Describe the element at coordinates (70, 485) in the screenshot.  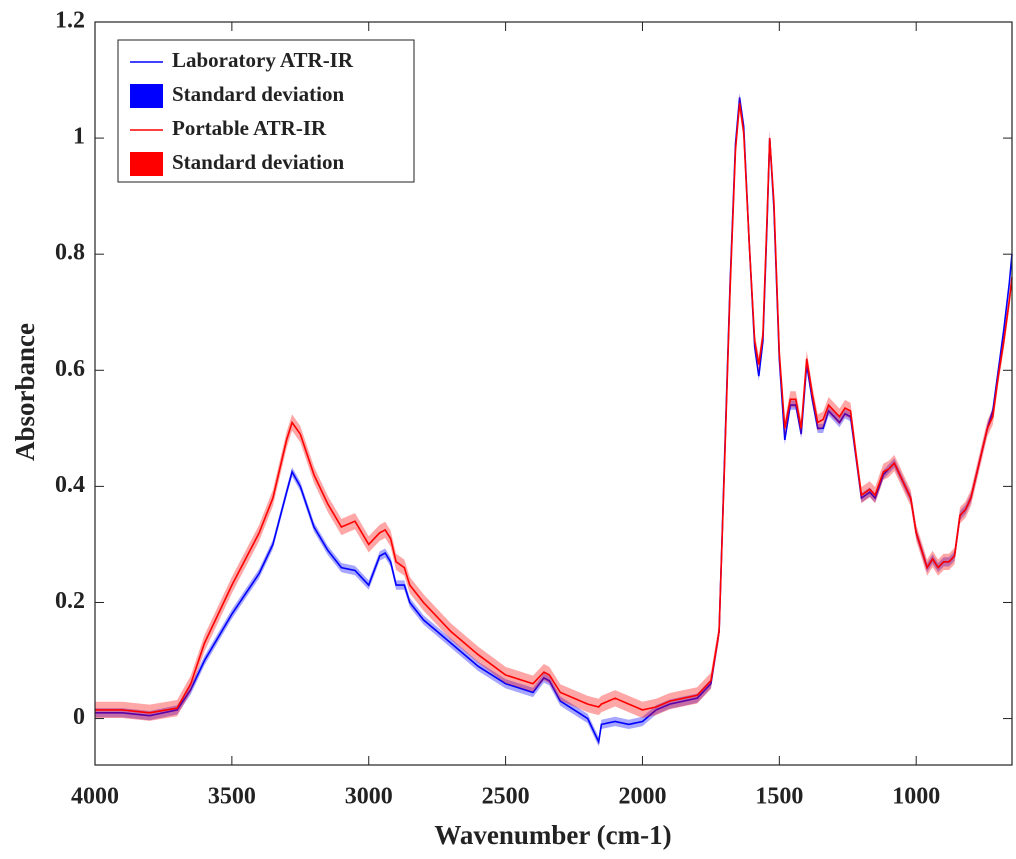
I see `y-tick-label: 0.4` at that location.